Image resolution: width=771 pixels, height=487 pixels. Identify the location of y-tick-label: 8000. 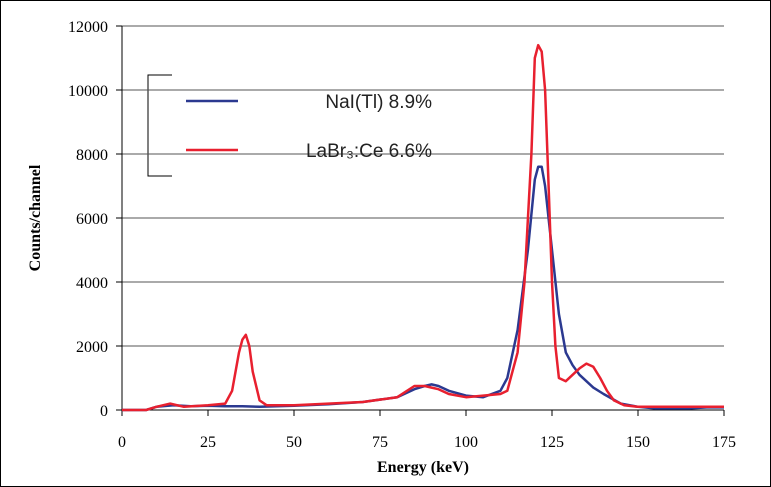
(92, 155).